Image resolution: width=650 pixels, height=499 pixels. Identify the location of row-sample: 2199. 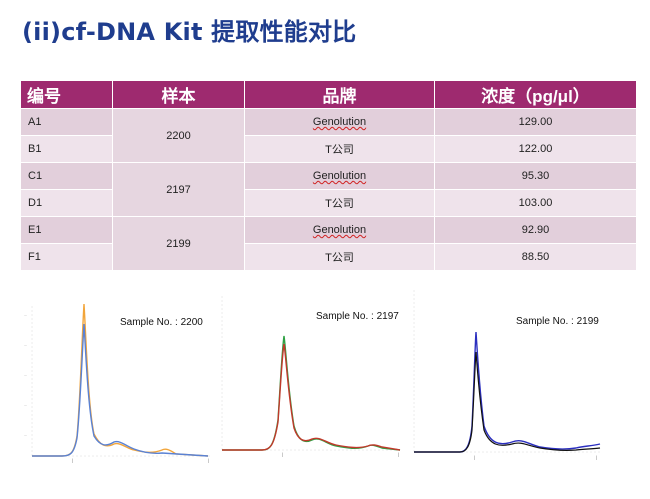
(178, 243).